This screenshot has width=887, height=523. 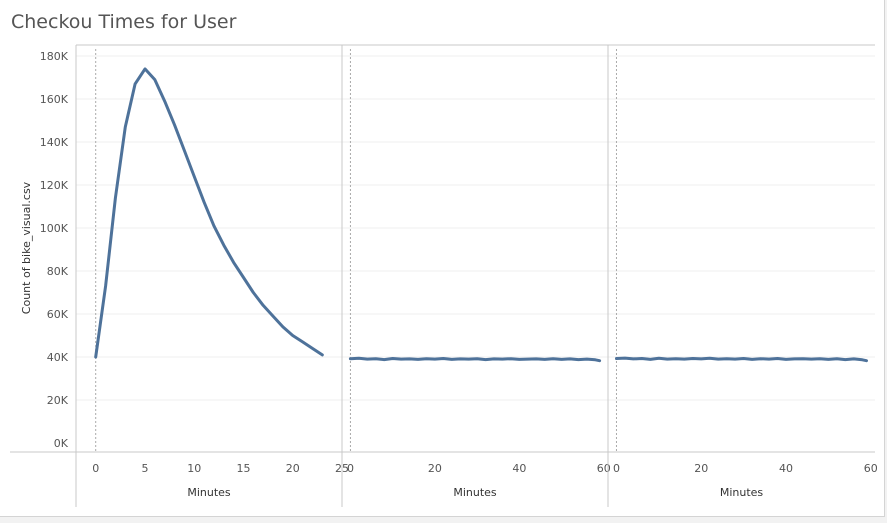 I want to click on chart-title: Checkou Times for User, so click(x=124, y=22).